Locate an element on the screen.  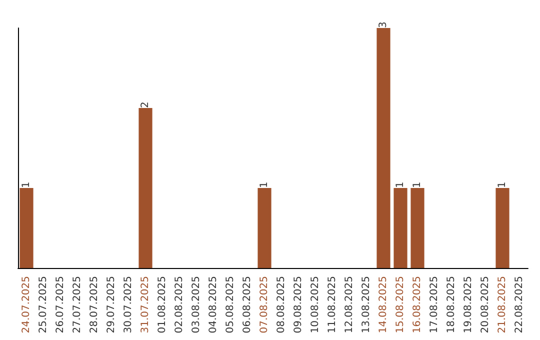
x-tick-label: 19.08.2025 is located at coordinates (468, 305).